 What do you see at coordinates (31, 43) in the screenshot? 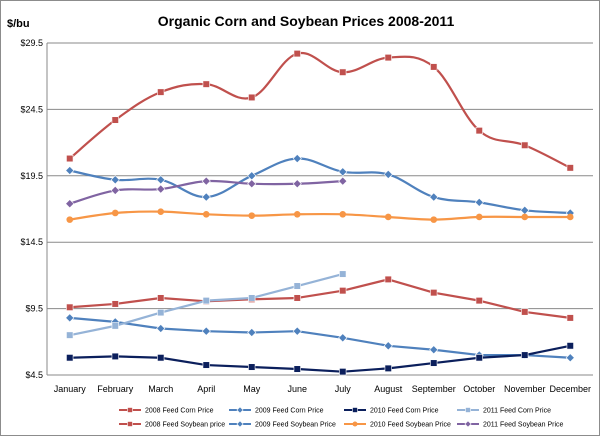
I see `y-tick-label: $29.5` at bounding box center [31, 43].